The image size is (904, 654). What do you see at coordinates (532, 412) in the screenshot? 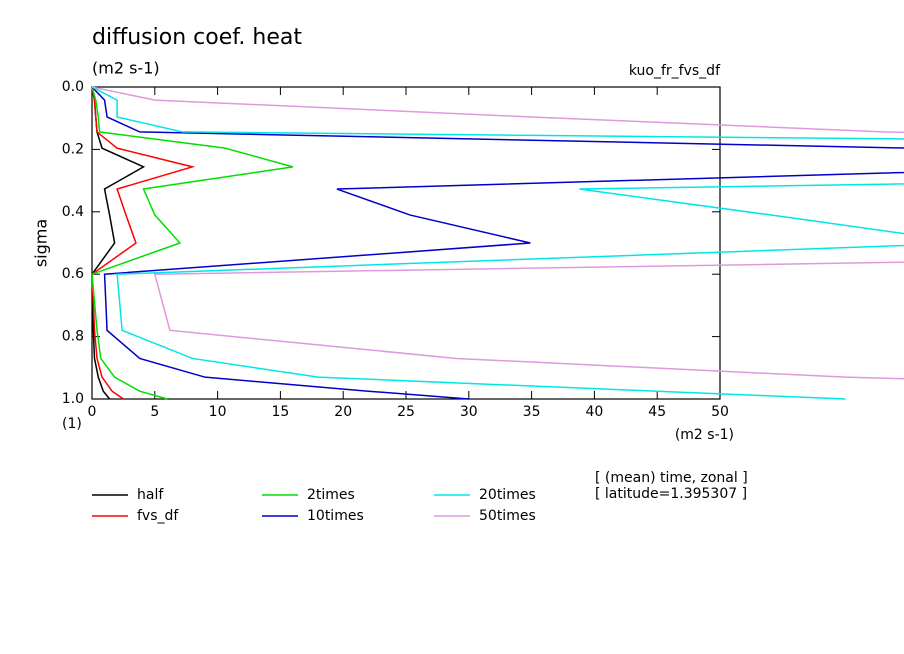
I see `x-tick-label: 35` at bounding box center [532, 412].